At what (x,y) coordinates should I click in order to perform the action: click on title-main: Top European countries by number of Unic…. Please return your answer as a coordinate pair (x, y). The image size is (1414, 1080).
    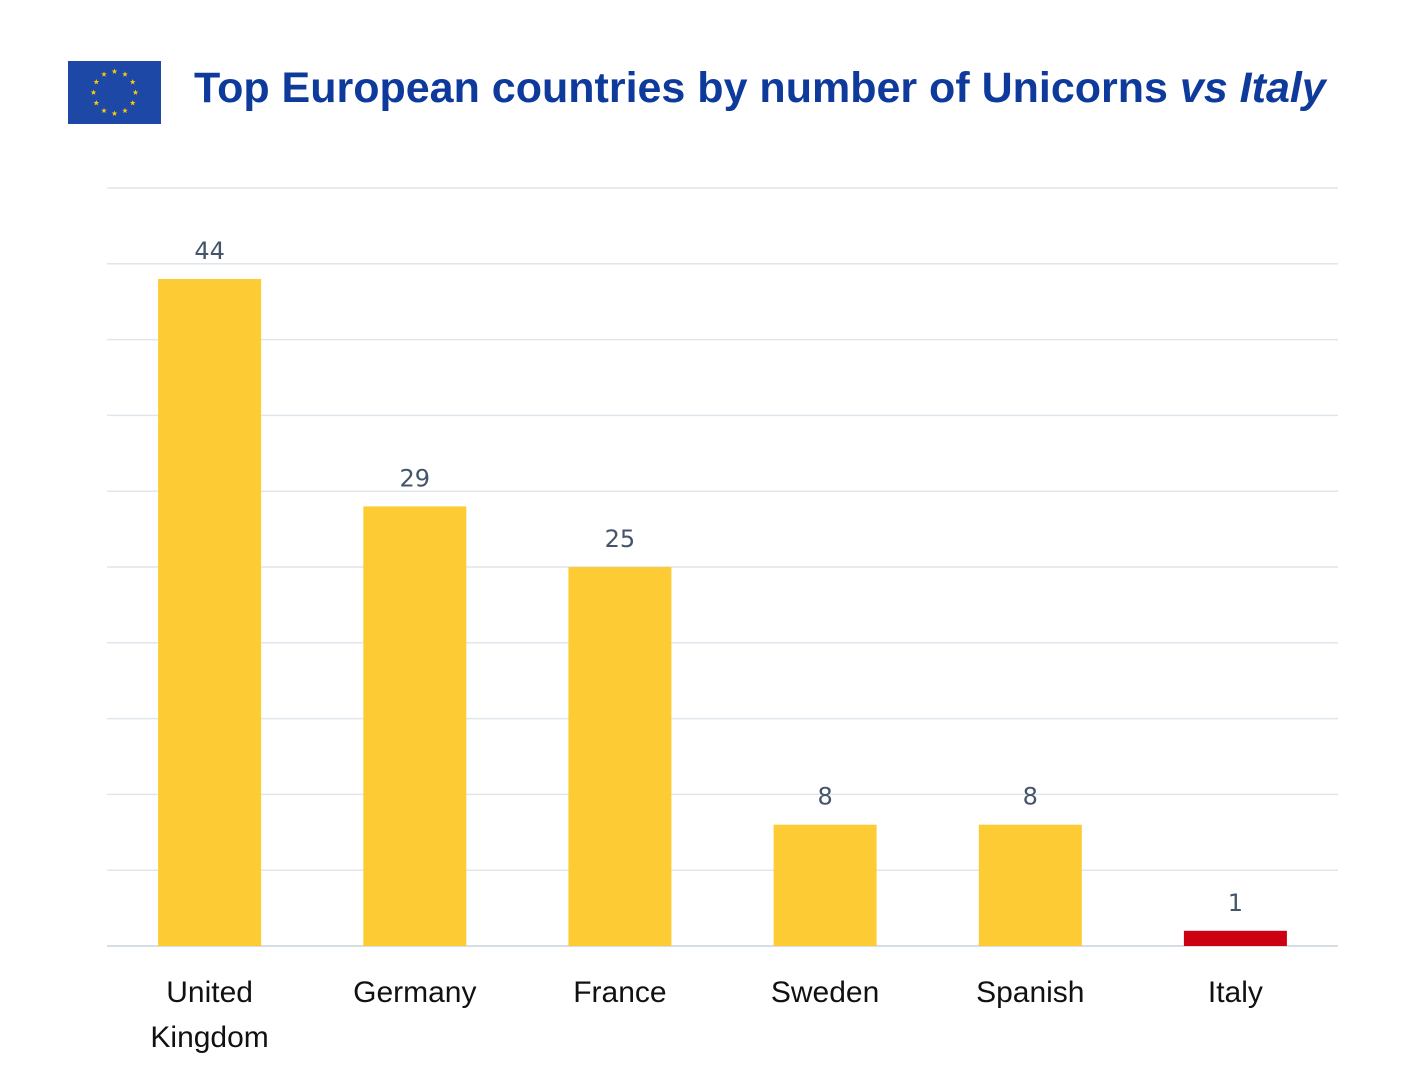
    Looking at the image, I should click on (681, 88).